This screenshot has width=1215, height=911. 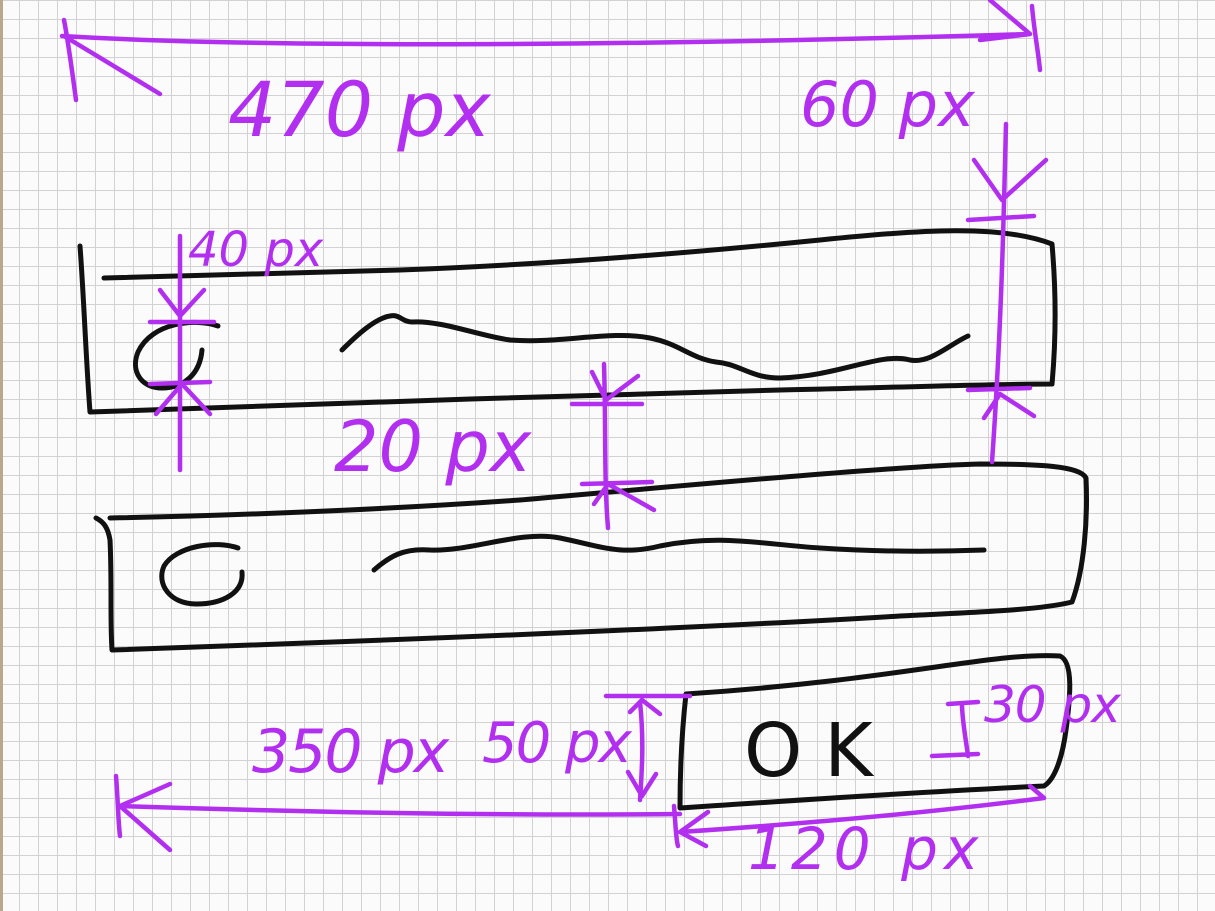 What do you see at coordinates (350, 752) in the screenshot?
I see `label-button-offset: 350 px` at bounding box center [350, 752].